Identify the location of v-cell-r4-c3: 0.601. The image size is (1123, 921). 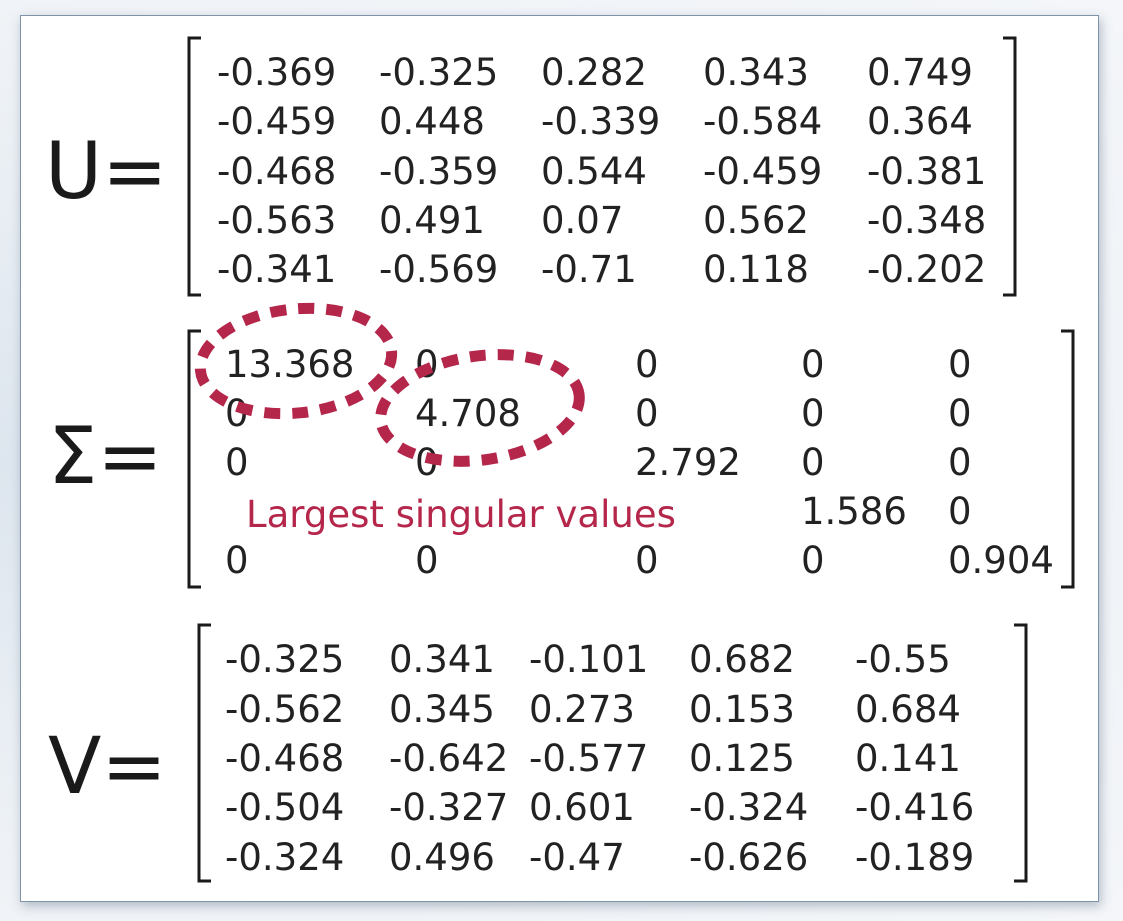
(582, 807).